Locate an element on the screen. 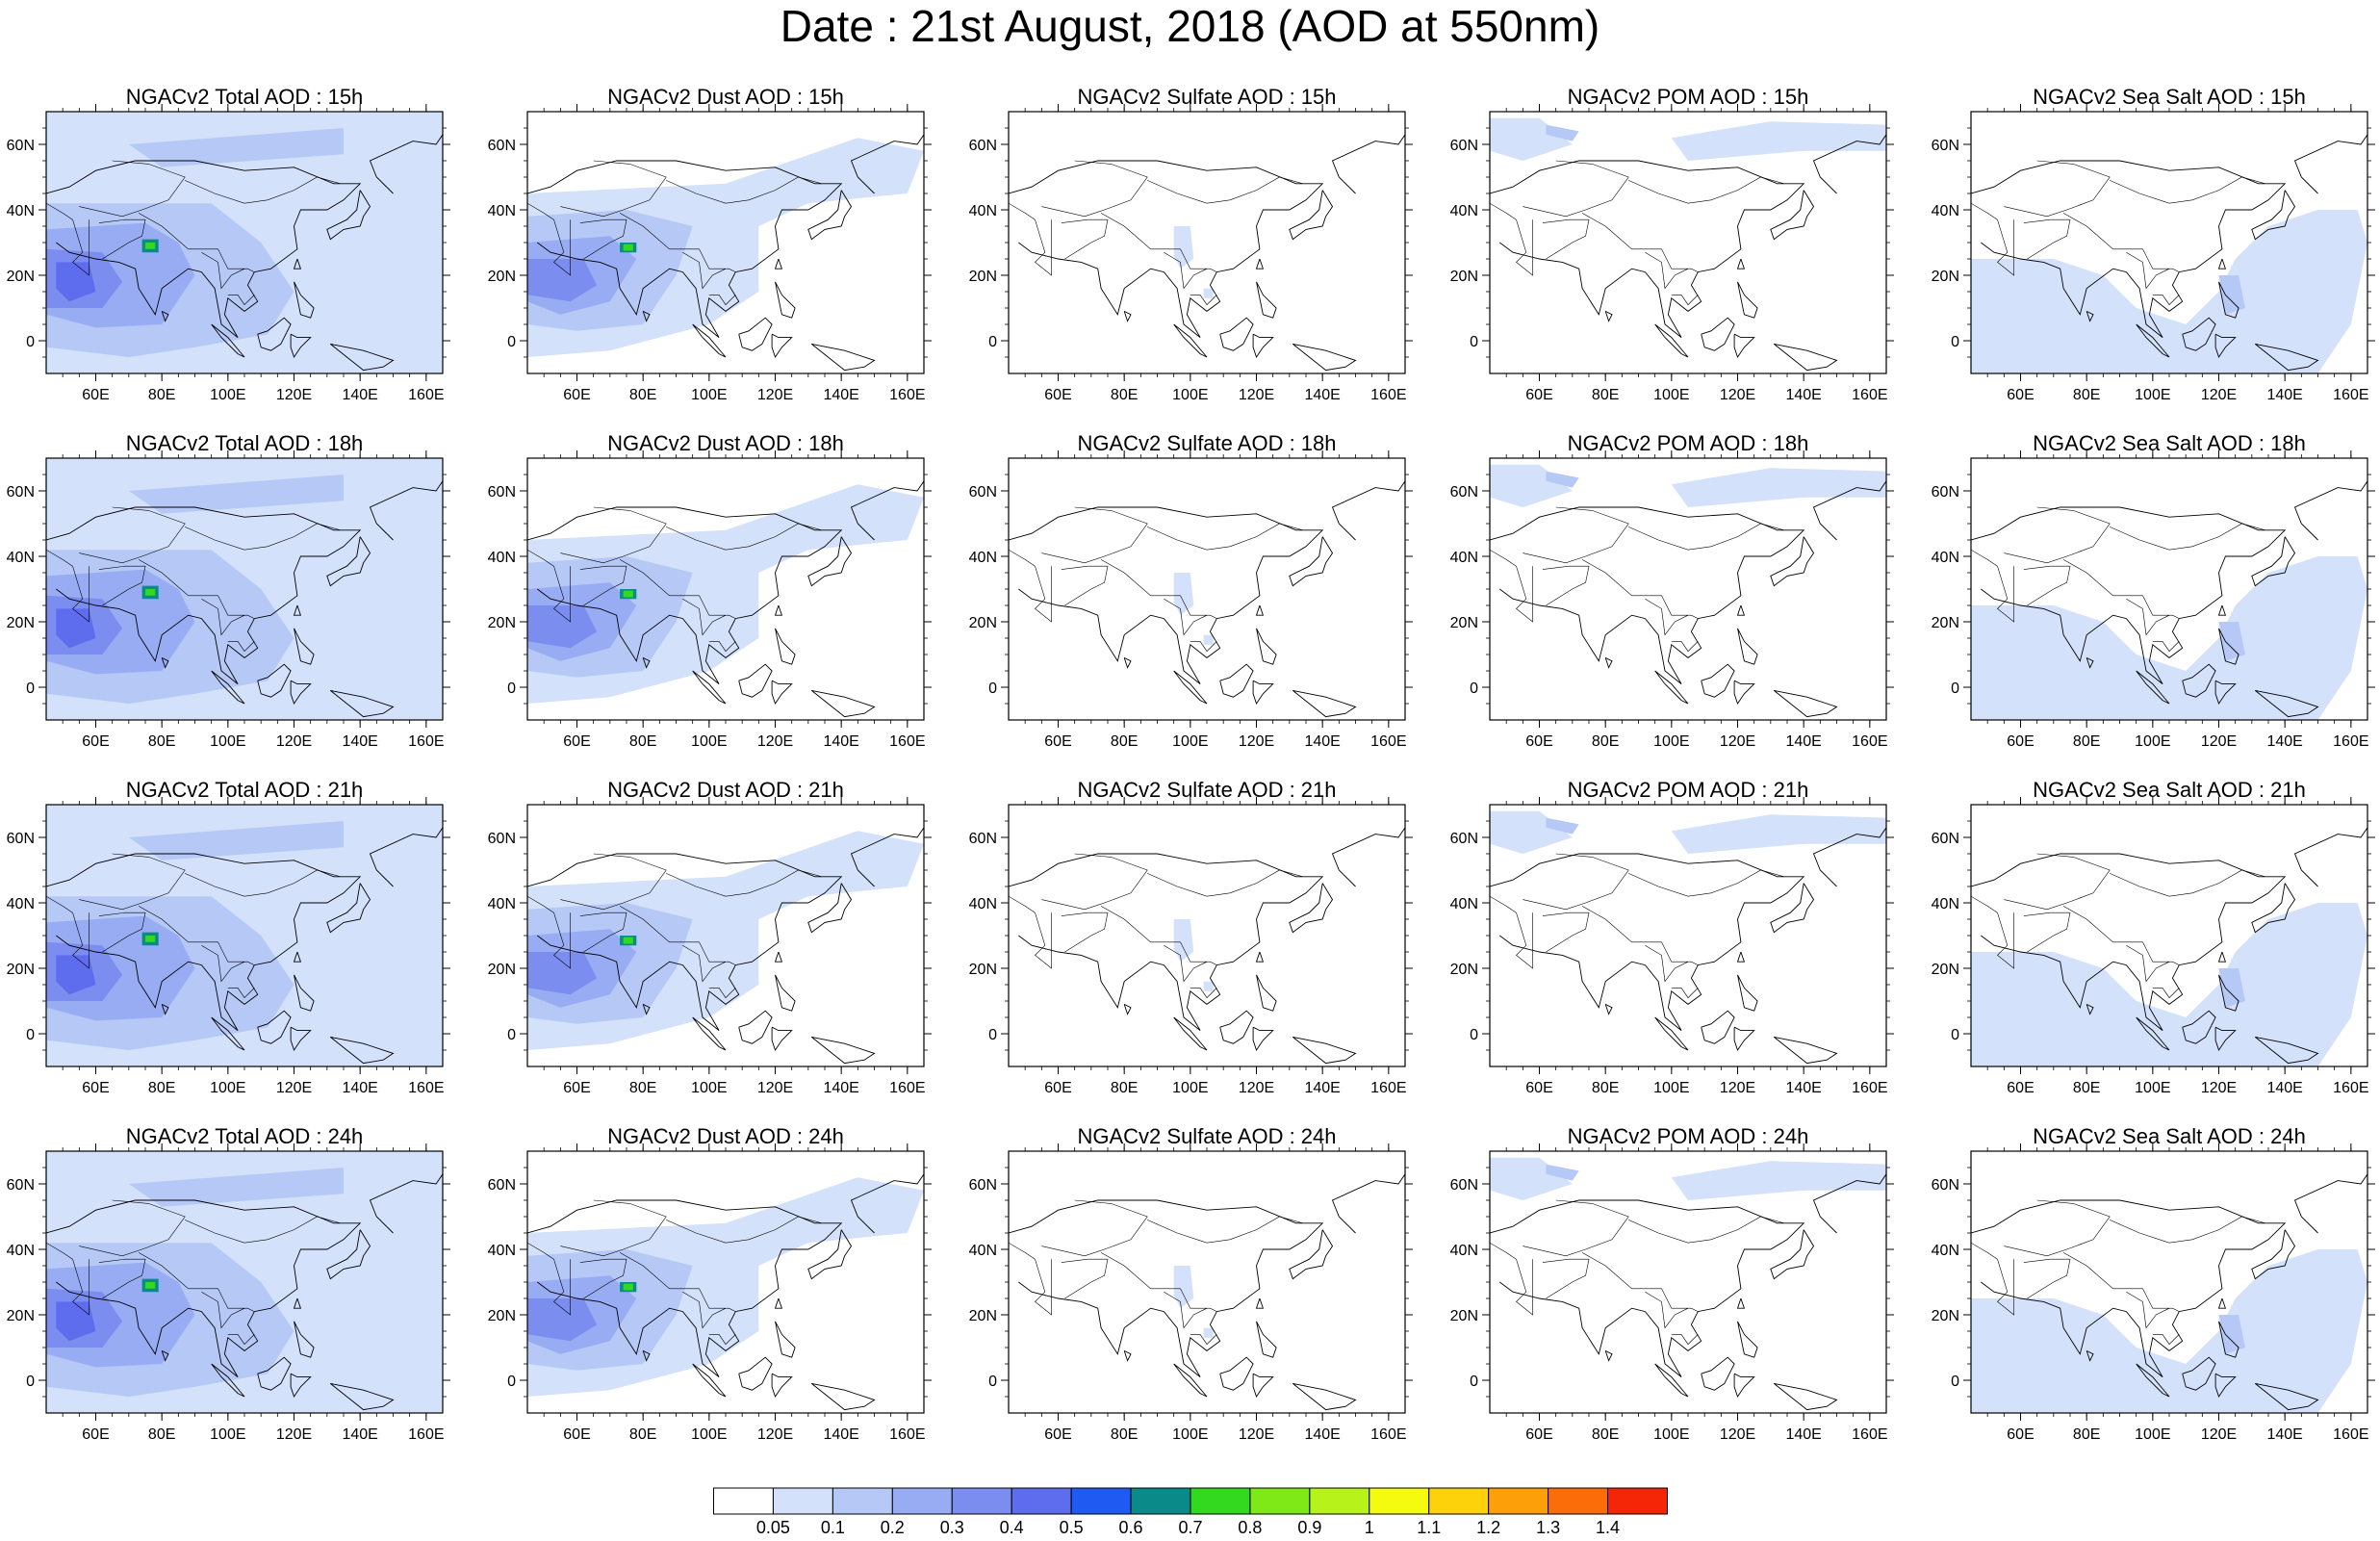 Image resolution: width=2380 pixels, height=1541 pixels. panel-title: NGACv2 POM AOD : 24h is located at coordinates (1688, 1136).